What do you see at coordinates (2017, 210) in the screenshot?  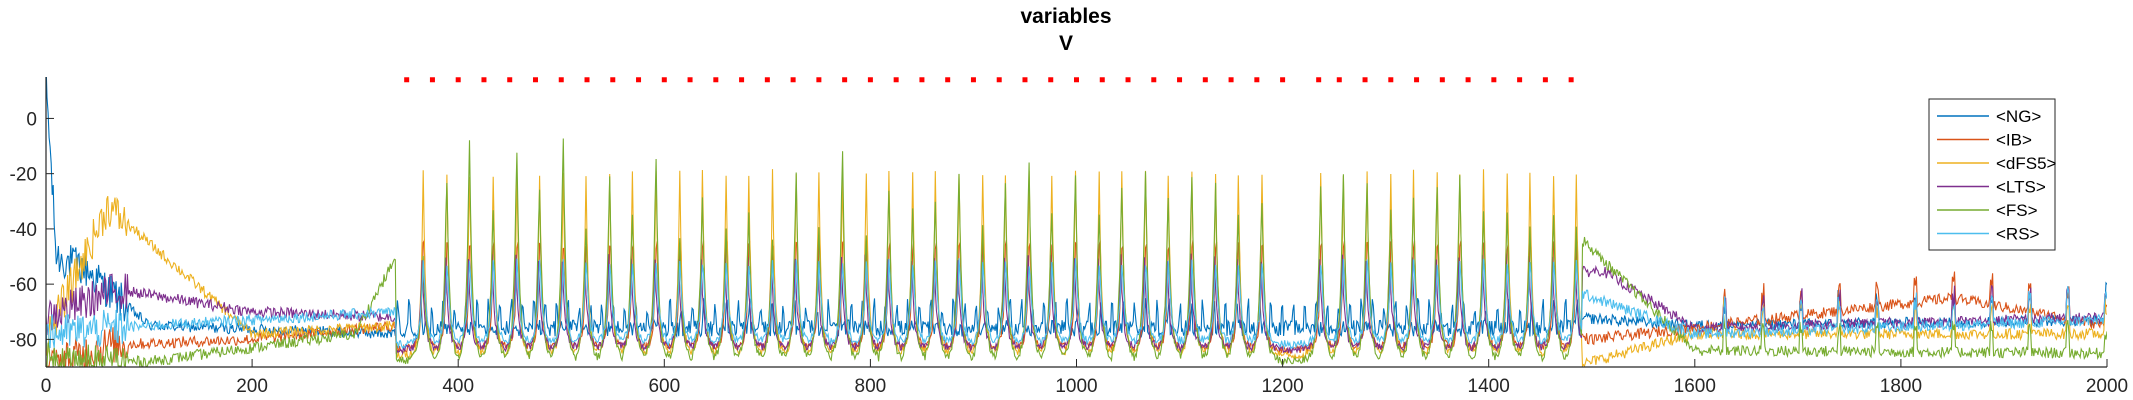 I see `legend-label: <FS>` at bounding box center [2017, 210].